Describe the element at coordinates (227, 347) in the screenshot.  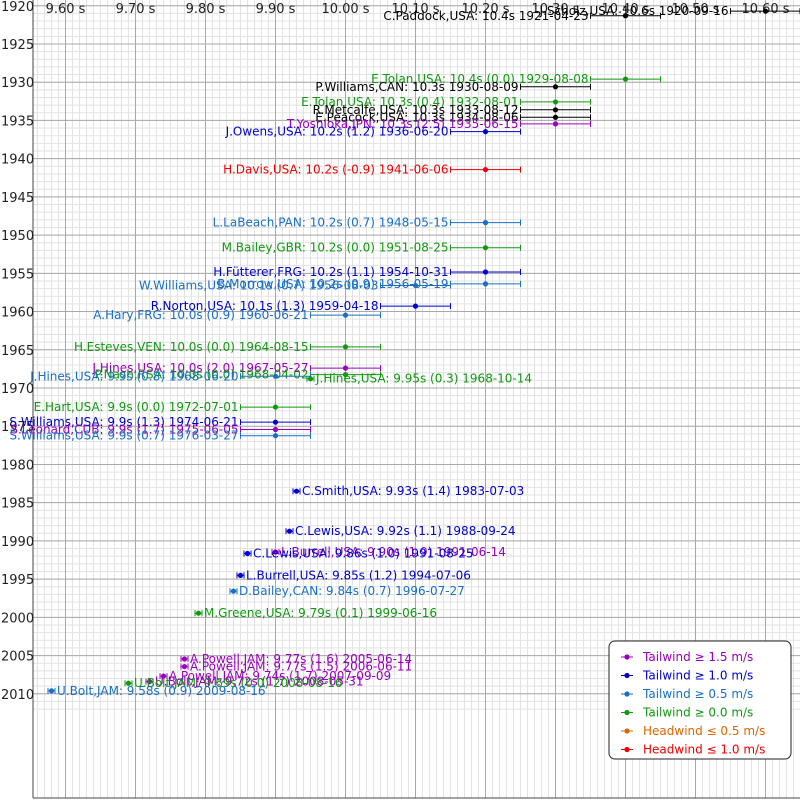
I see `record-entry: H.Esteves,VEN: 10.0s (0.0) 1964-08-15` at that location.